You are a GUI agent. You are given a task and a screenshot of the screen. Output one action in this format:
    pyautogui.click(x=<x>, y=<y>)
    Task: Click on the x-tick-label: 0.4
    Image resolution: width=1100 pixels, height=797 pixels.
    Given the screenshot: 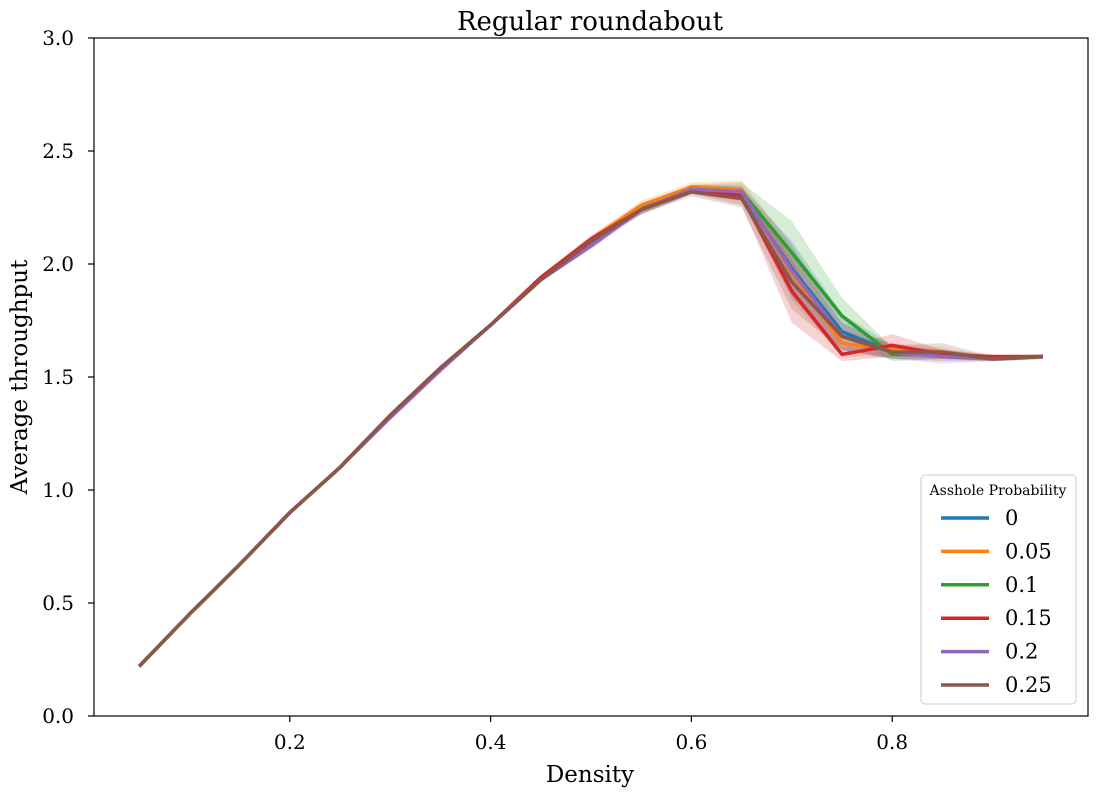 What is the action you would take?
    pyautogui.click(x=491, y=742)
    